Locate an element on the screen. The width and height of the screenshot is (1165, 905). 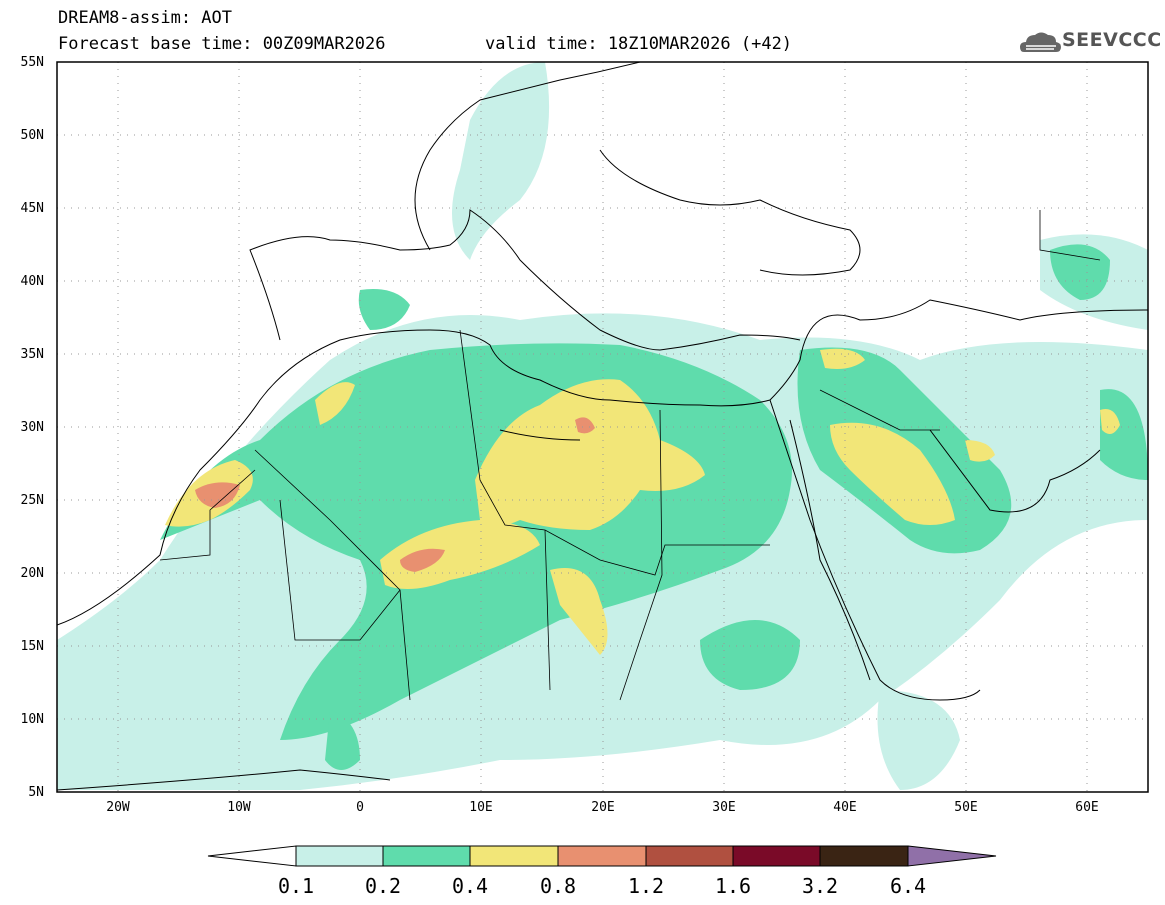
lon-label: 30E is located at coordinates (724, 807).